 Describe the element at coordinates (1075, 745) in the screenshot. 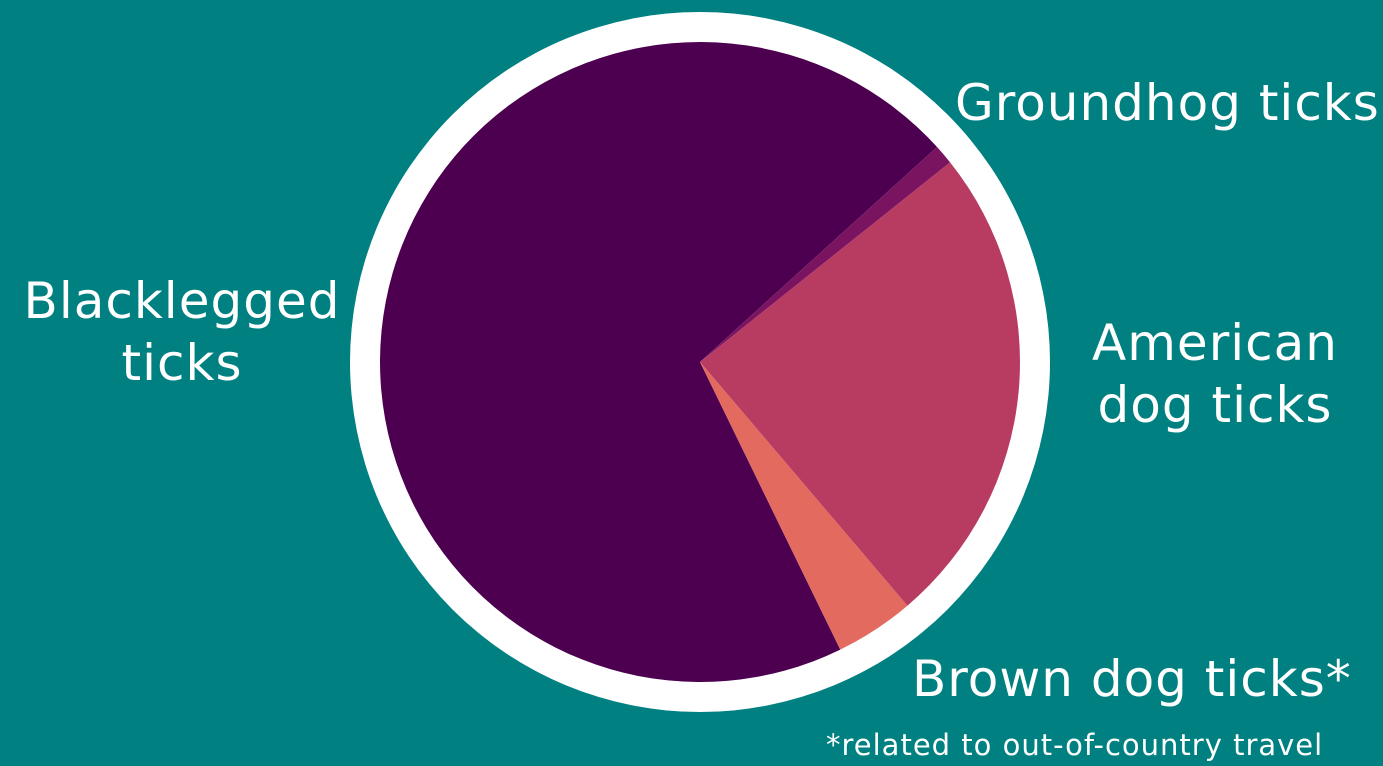

I see `footnote: *related to out-of-country travel` at that location.